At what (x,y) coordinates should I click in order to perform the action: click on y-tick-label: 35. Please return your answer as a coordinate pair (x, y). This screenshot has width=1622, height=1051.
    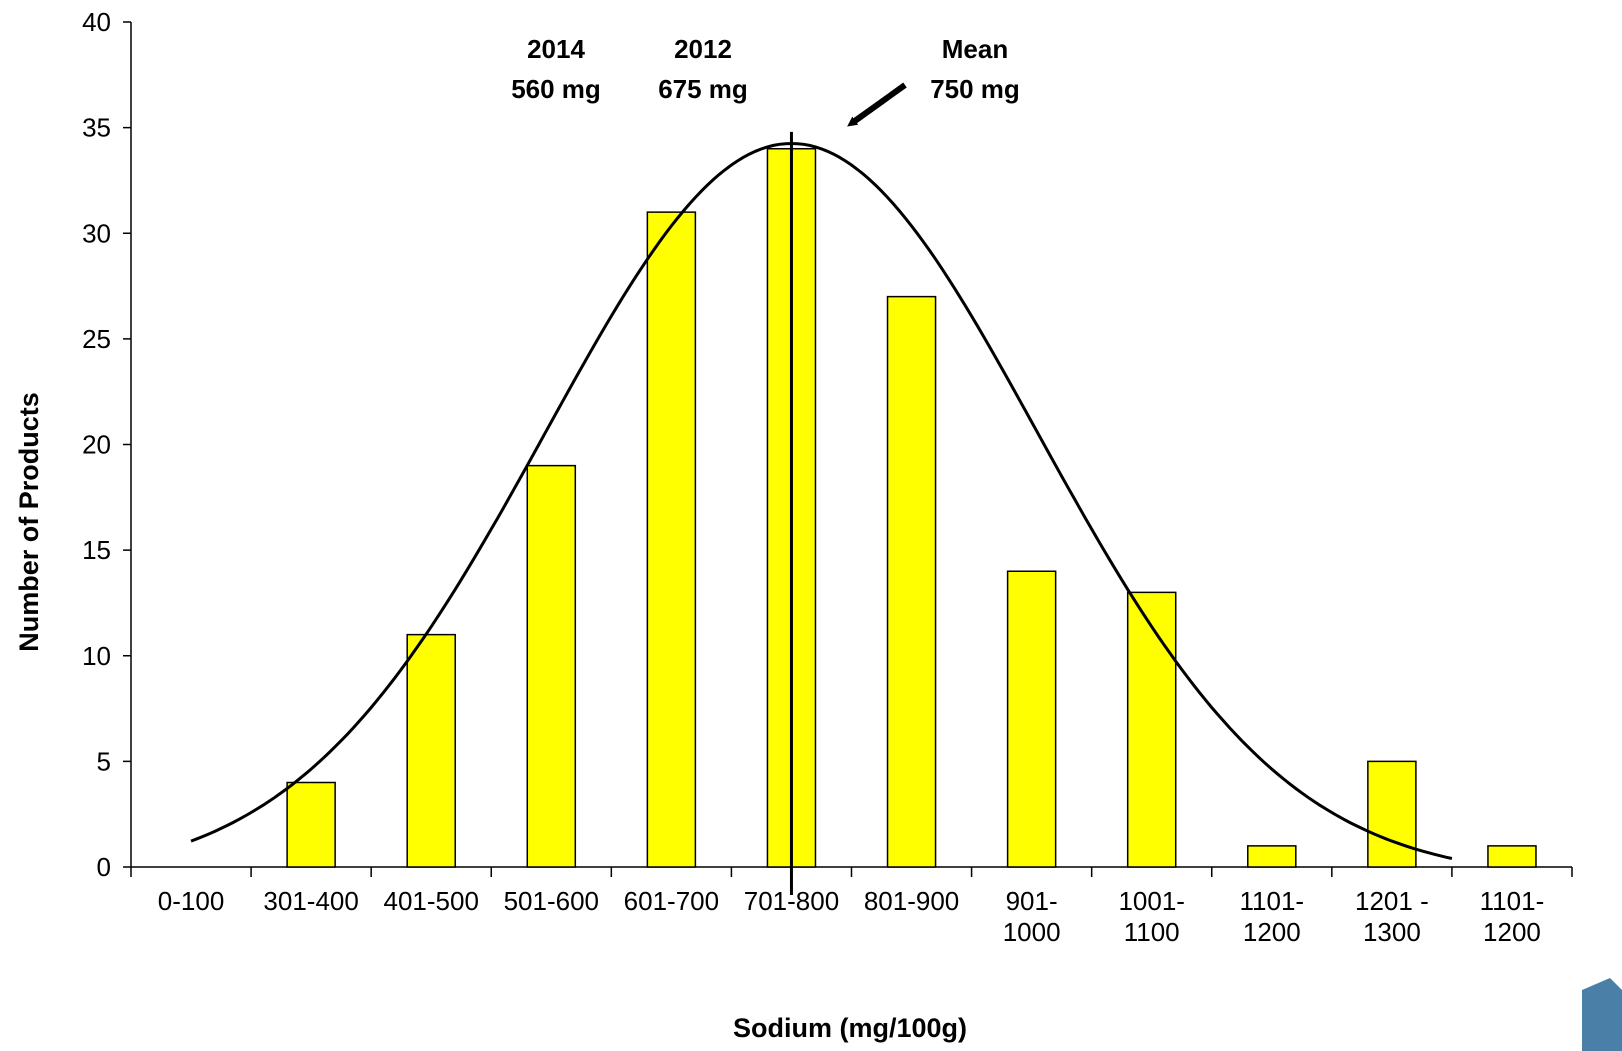
    Looking at the image, I should click on (96, 128).